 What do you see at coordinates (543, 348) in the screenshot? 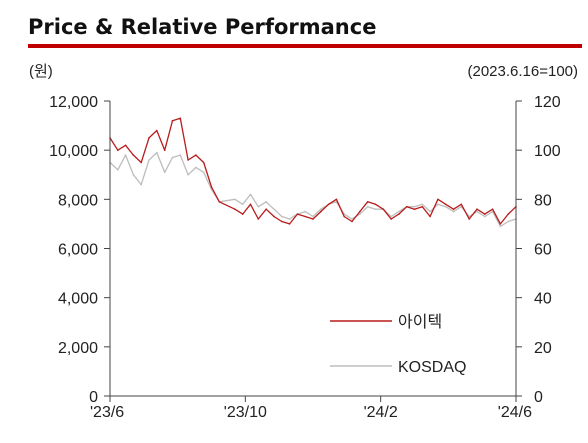
I see `right-tick-label: 20` at bounding box center [543, 348].